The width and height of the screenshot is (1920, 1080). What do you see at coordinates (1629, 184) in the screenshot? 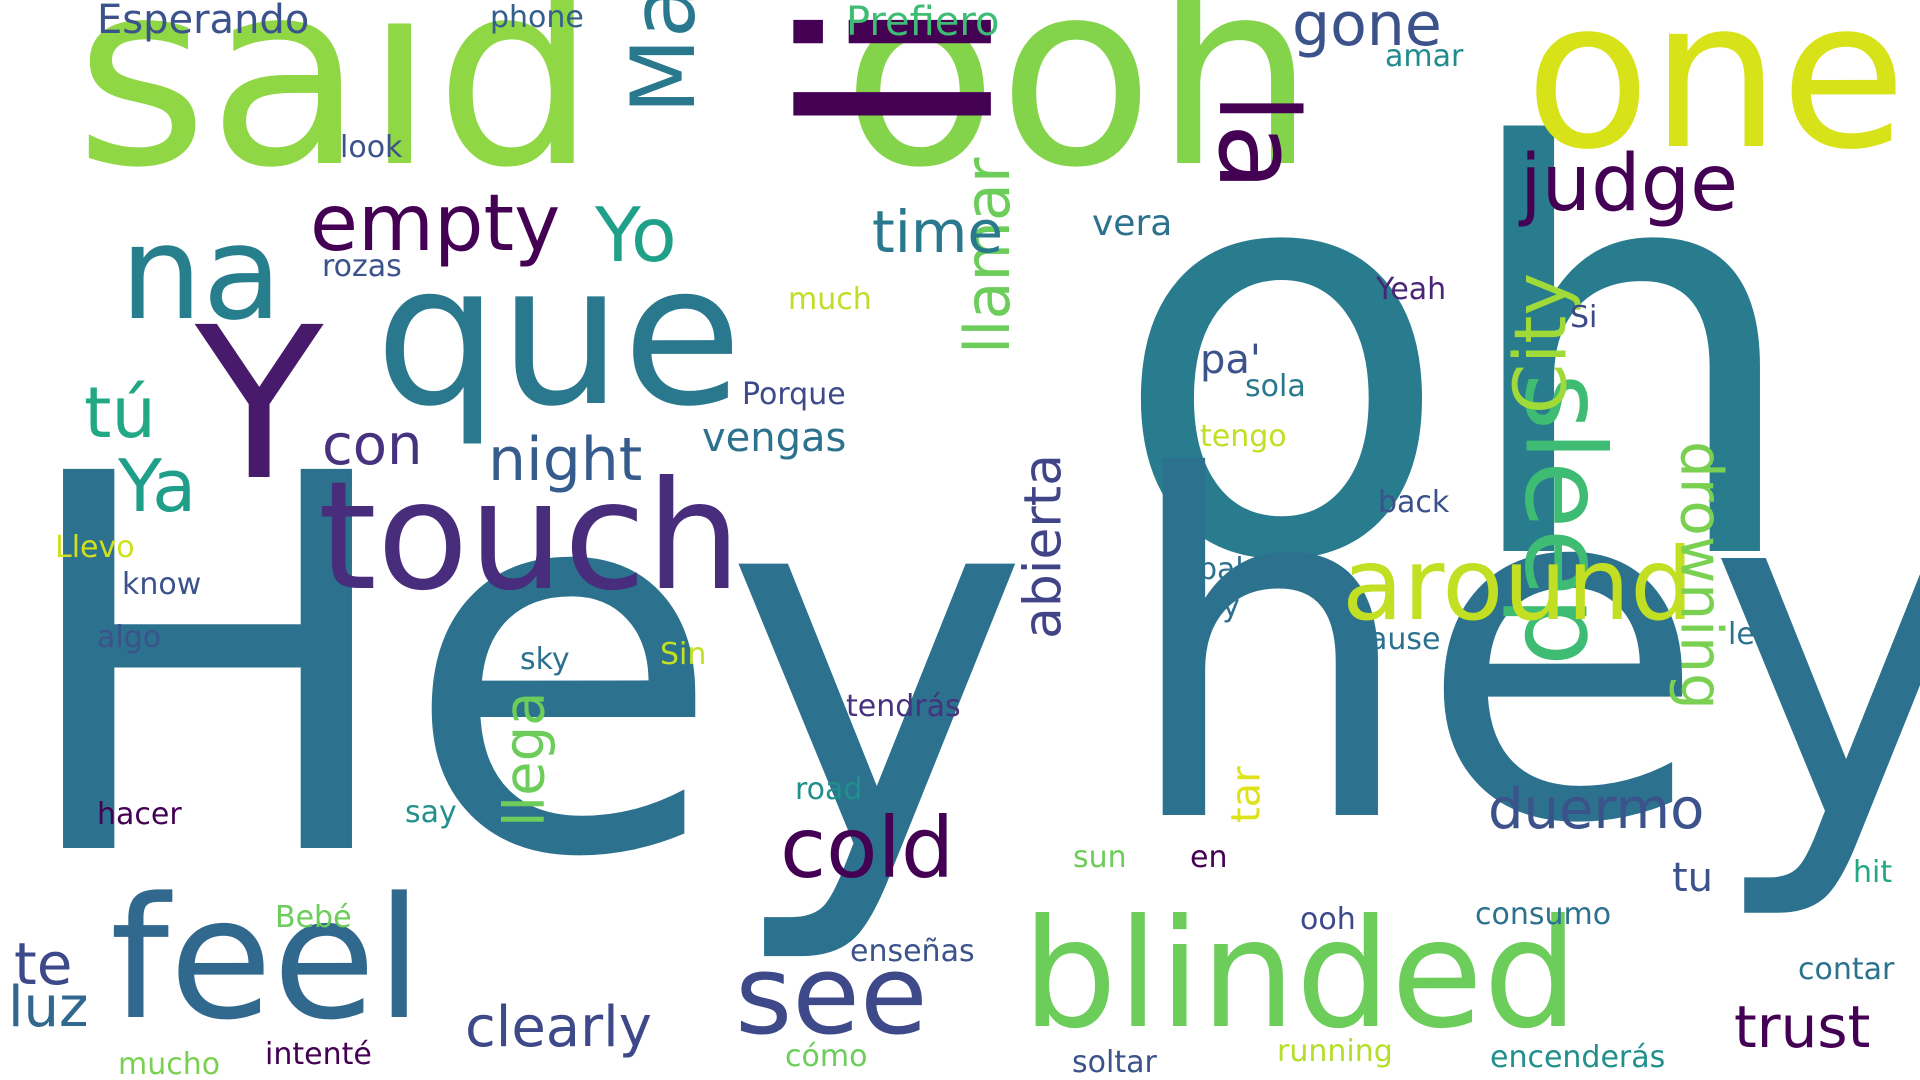
I see `word-judge: judge` at bounding box center [1629, 184].